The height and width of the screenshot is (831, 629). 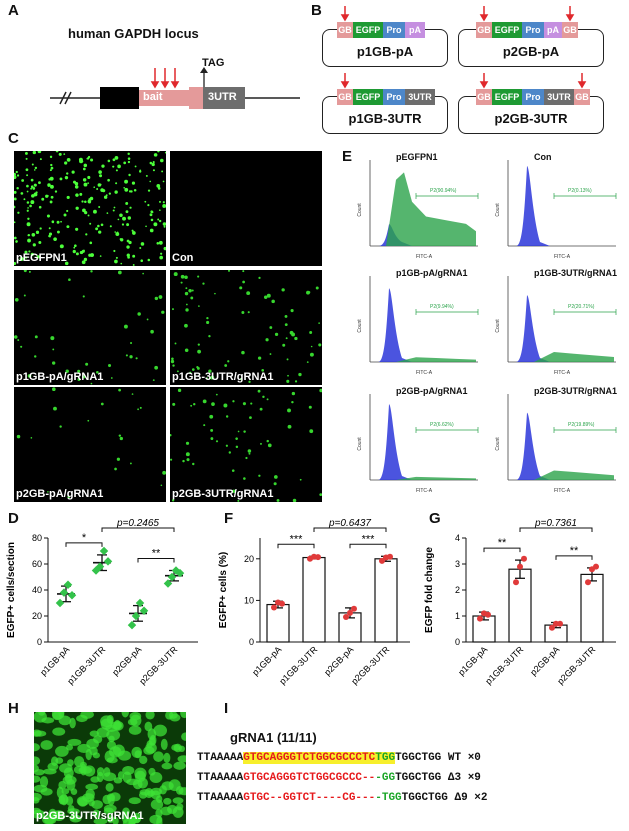 I want to click on flow-title: Con, so click(x=543, y=157).